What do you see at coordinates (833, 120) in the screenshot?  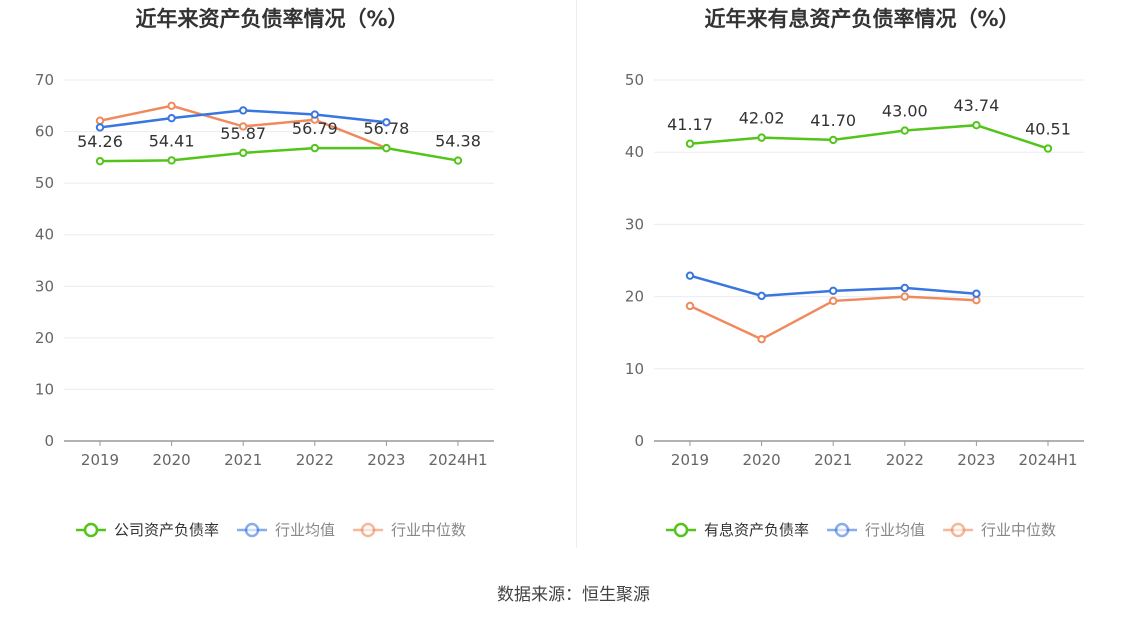 I see `data-label: 41.70` at bounding box center [833, 120].